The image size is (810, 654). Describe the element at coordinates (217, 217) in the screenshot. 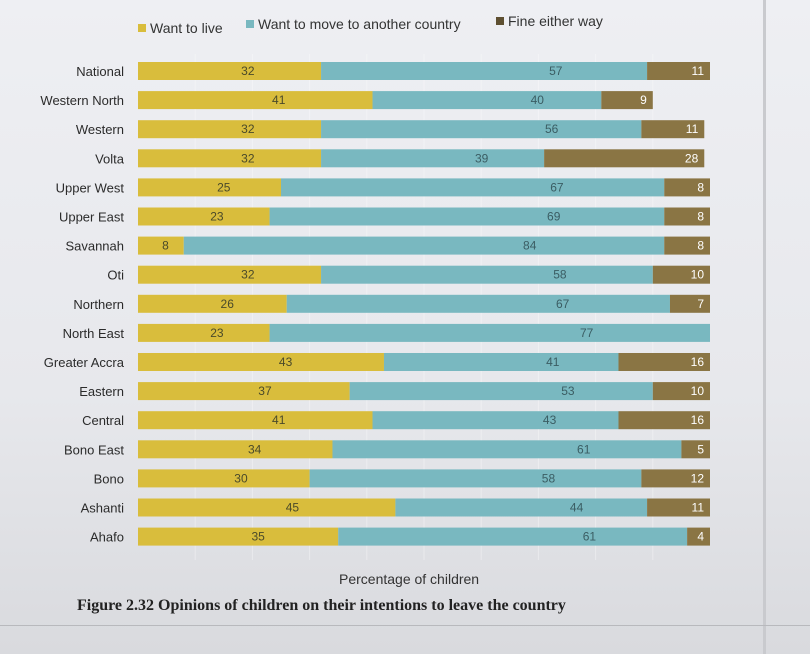

I see `data-label-want-to-live-upper-east: 23` at that location.